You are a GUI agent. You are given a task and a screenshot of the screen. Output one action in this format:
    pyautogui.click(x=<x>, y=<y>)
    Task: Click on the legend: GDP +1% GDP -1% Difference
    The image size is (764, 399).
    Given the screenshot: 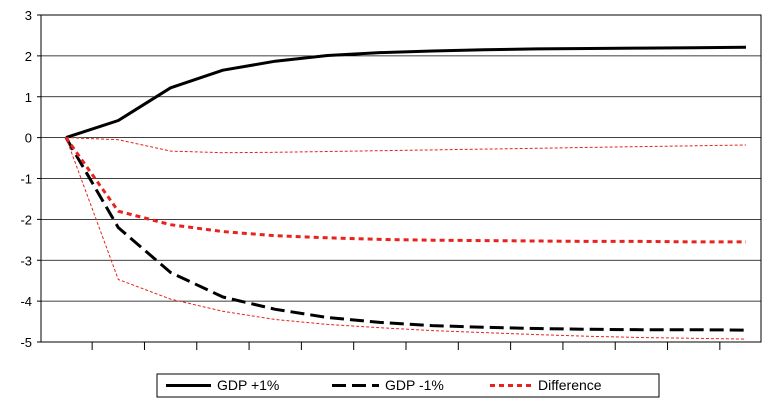 What is the action you would take?
    pyautogui.click(x=408, y=385)
    